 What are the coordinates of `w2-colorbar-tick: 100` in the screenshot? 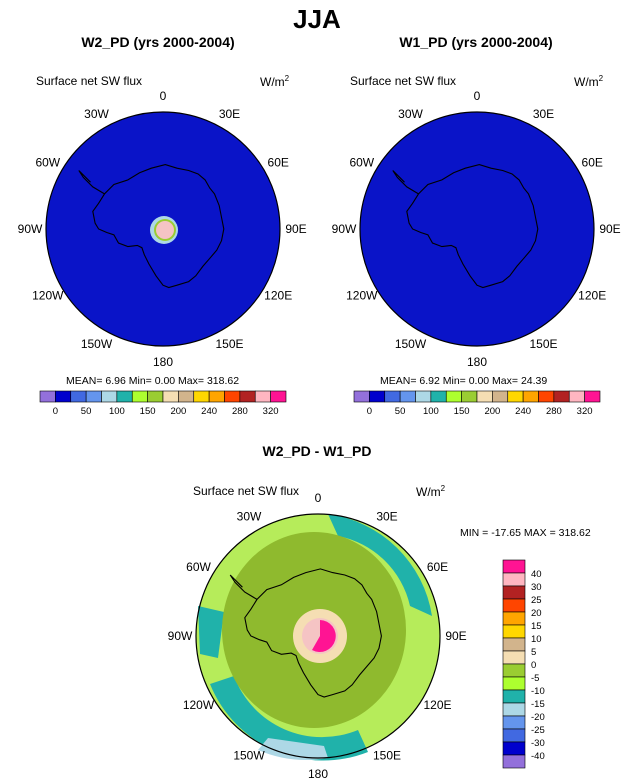 It's located at (117, 411).